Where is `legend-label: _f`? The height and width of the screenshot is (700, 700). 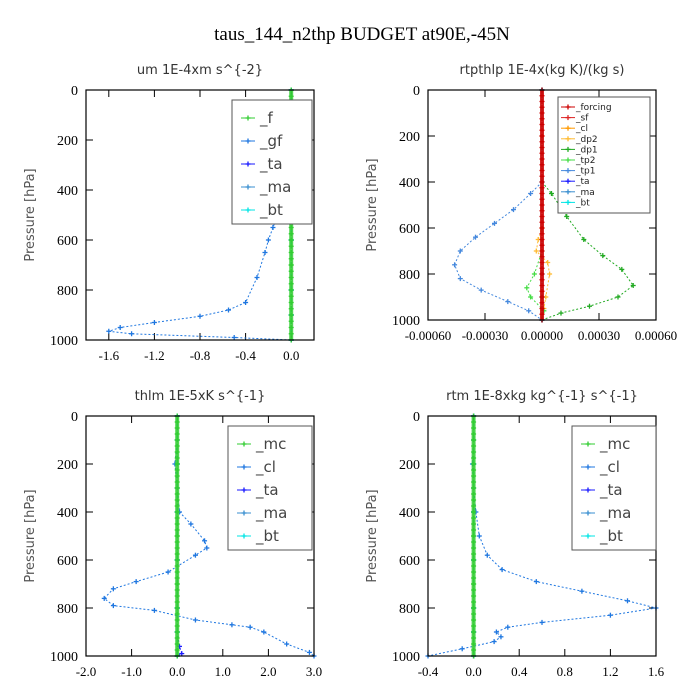
legend-label: _f is located at coordinates (266, 118).